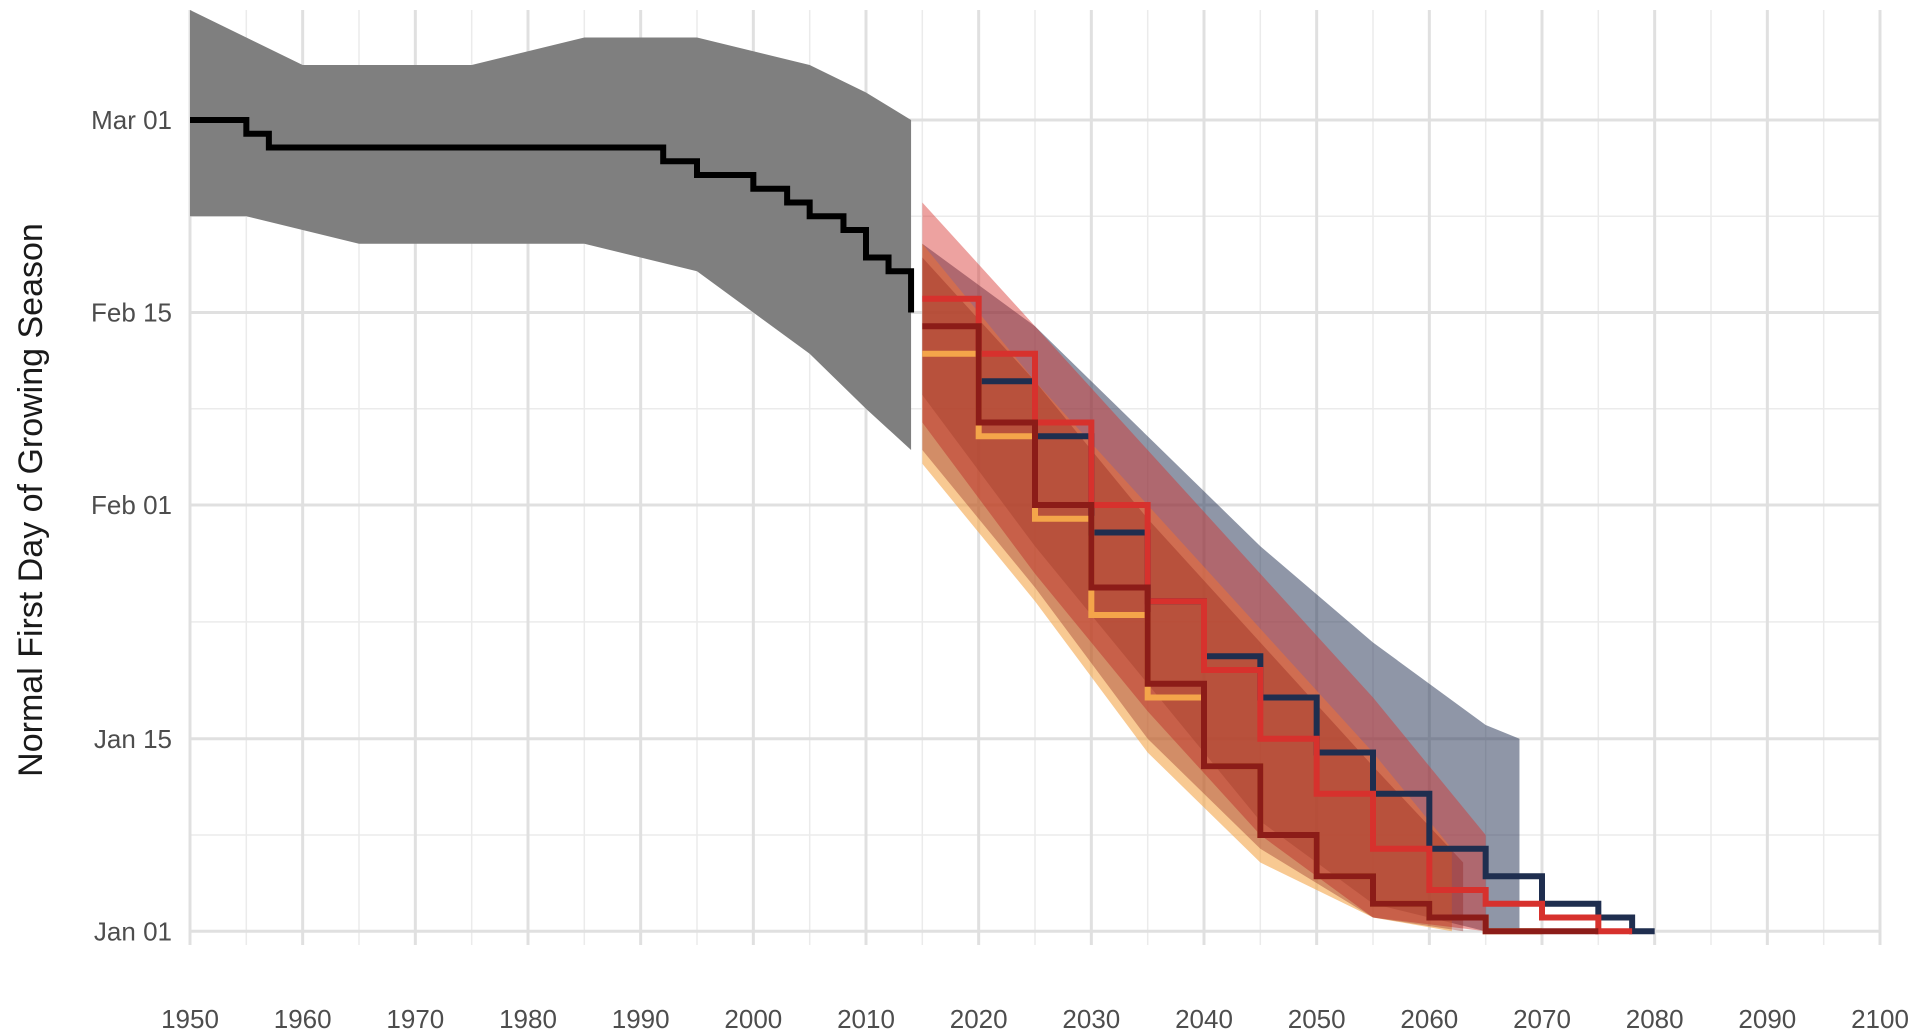  What do you see at coordinates (131, 313) in the screenshot?
I see `y-tick-label: Feb 15` at bounding box center [131, 313].